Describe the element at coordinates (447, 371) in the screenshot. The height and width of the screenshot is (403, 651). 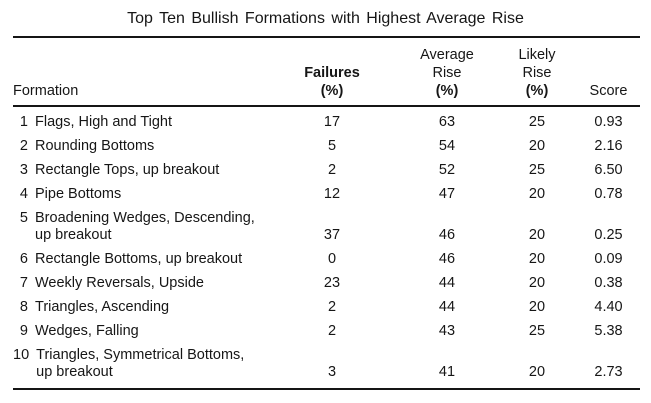
I see `average-rise-cell: 41` at that location.